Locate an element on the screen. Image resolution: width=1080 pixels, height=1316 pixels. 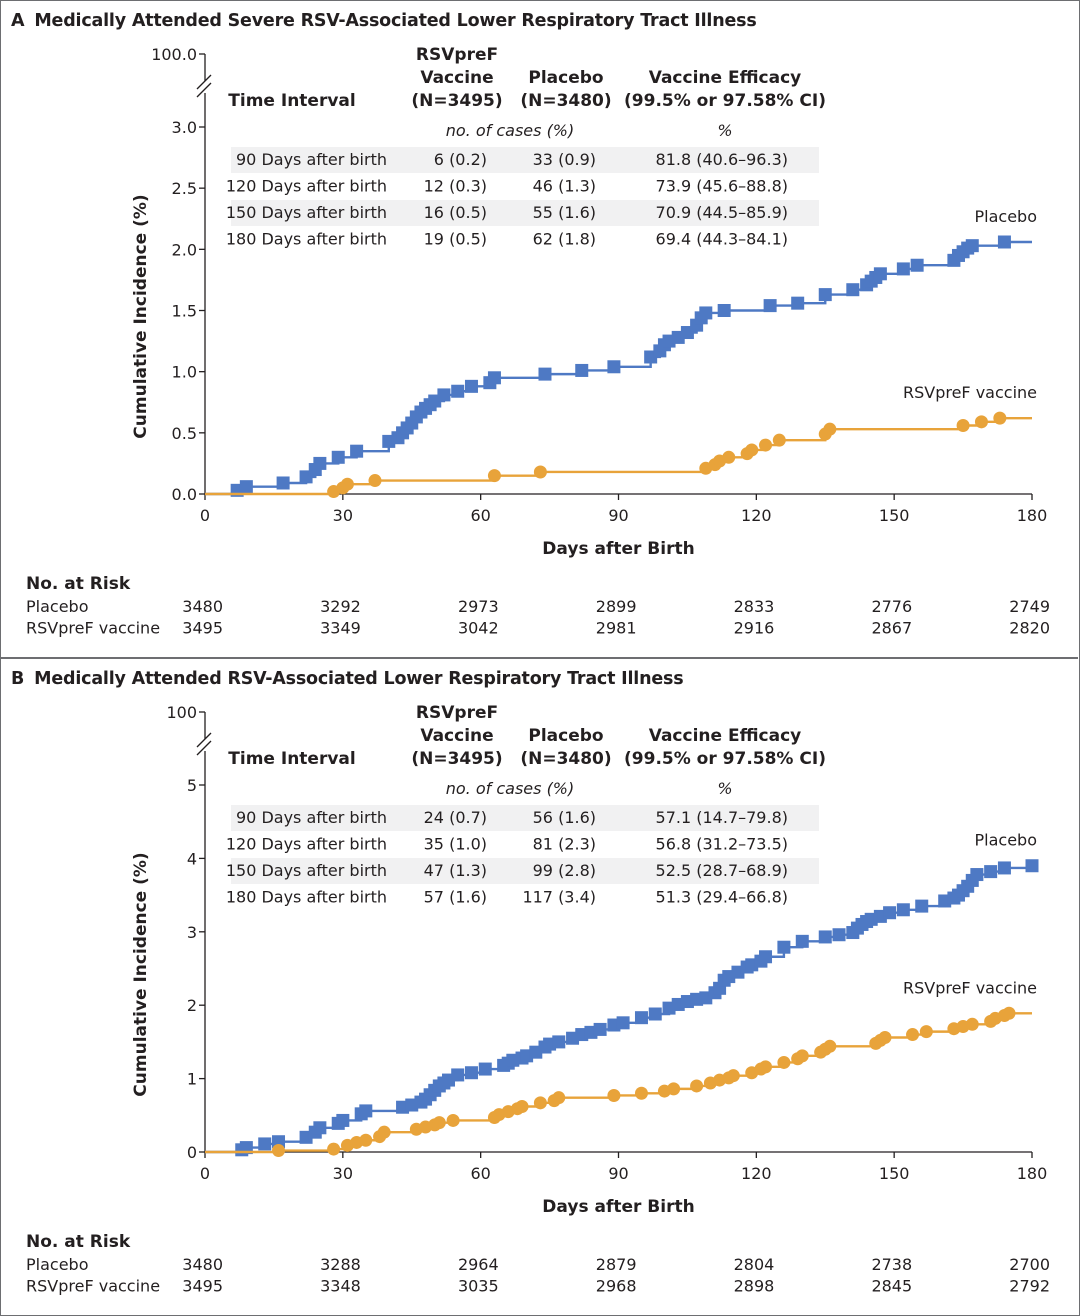
panel-b-table-cell-efficacy: 57.1 (14.7–79.8) is located at coordinates (722, 817).